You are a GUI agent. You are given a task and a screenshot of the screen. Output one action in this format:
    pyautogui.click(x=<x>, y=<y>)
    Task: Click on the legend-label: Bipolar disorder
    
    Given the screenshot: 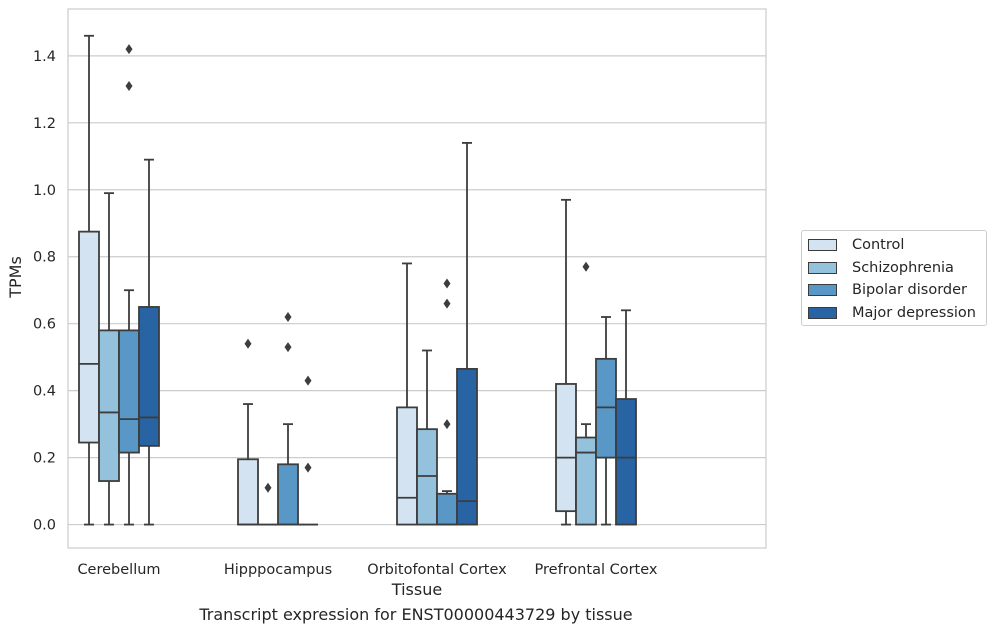 What is the action you would take?
    pyautogui.click(x=909, y=290)
    